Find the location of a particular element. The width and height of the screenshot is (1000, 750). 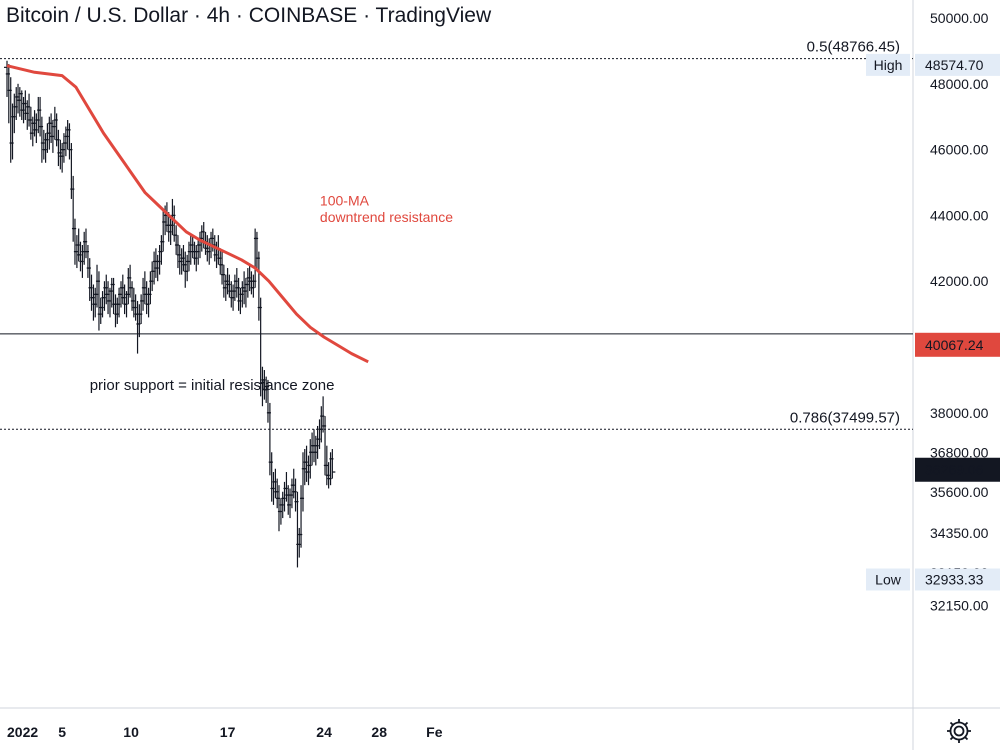

low-tag-value: 32933.33 is located at coordinates (954, 579).